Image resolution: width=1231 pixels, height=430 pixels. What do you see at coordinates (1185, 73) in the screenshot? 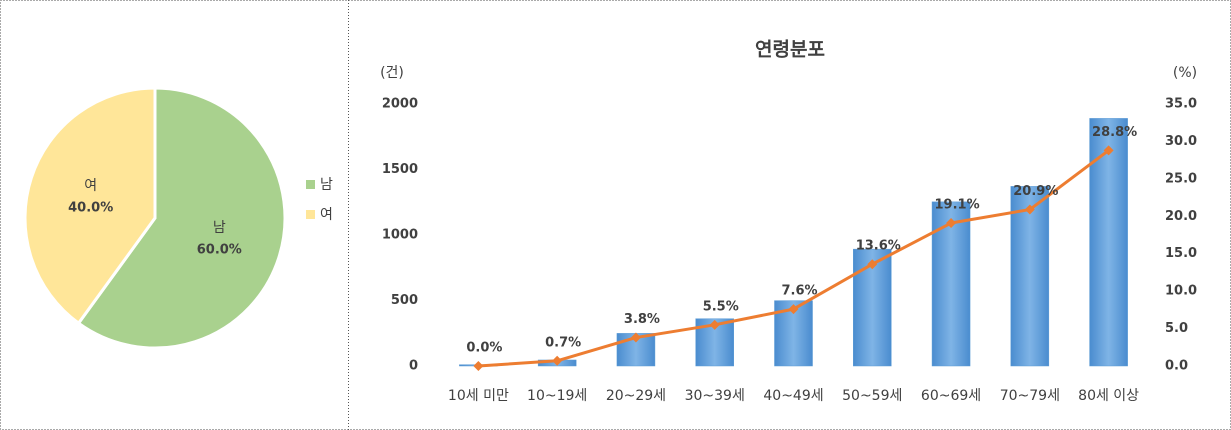
I see `y2-axis-label: (%)` at bounding box center [1185, 73].